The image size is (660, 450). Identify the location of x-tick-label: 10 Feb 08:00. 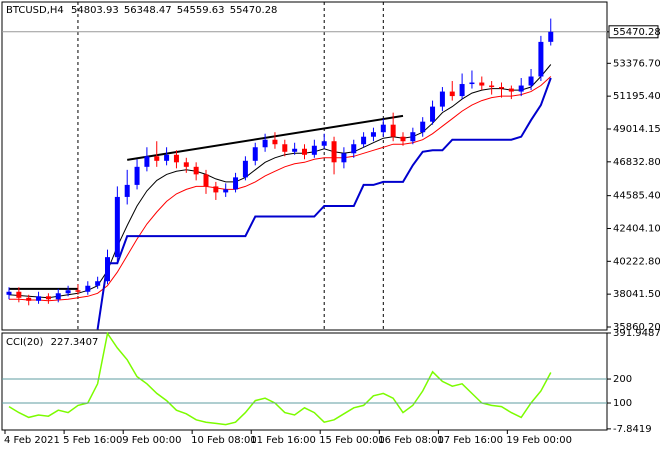
(224, 440).